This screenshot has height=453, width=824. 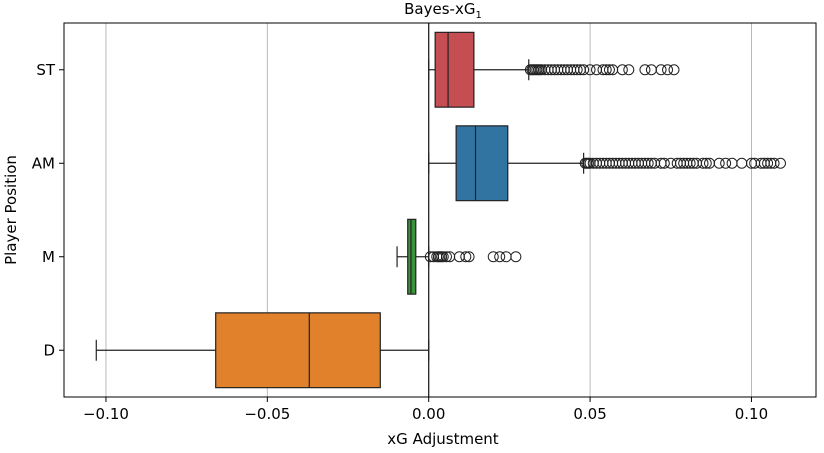 What do you see at coordinates (43, 163) in the screenshot?
I see `y-tick-label: AM` at bounding box center [43, 163].